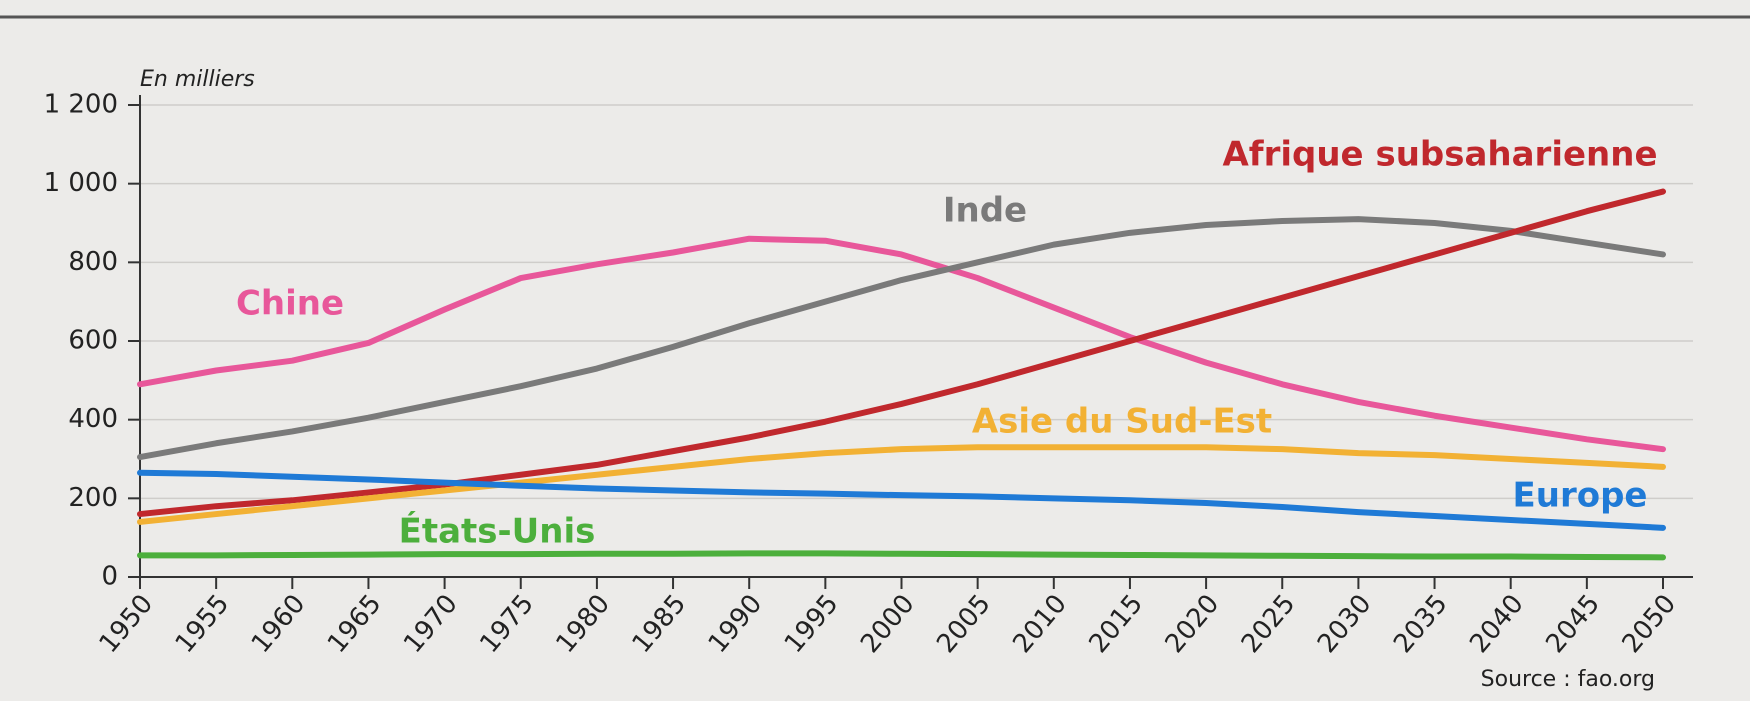 This screenshot has height=701, width=1750. What do you see at coordinates (1122, 422) in the screenshot?
I see `series-label: Asie du Sud-Est` at bounding box center [1122, 422].